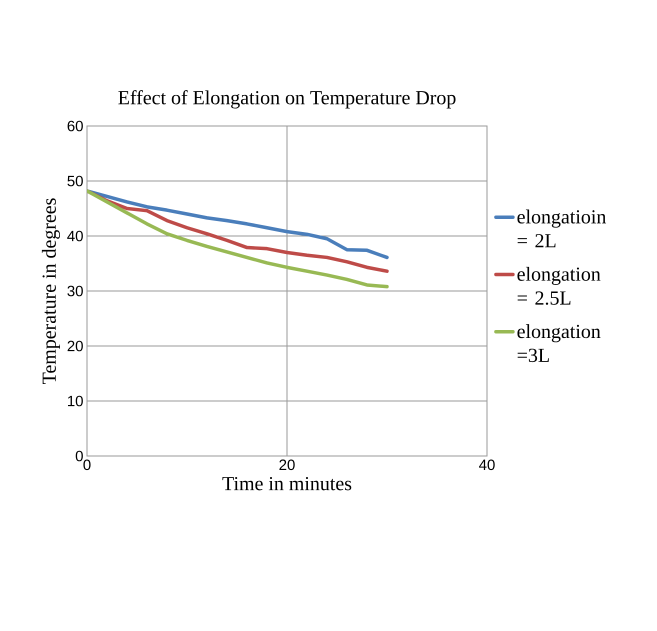 The height and width of the screenshot is (631, 657). Describe the element at coordinates (79, 456) in the screenshot. I see `y-tick-label: 0` at that location.